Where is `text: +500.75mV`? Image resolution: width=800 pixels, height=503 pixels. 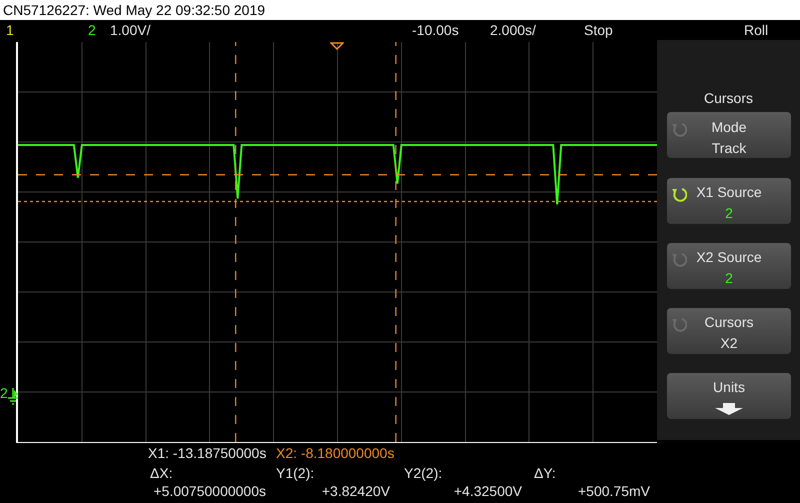 text: +500.75mV is located at coordinates (613, 491).